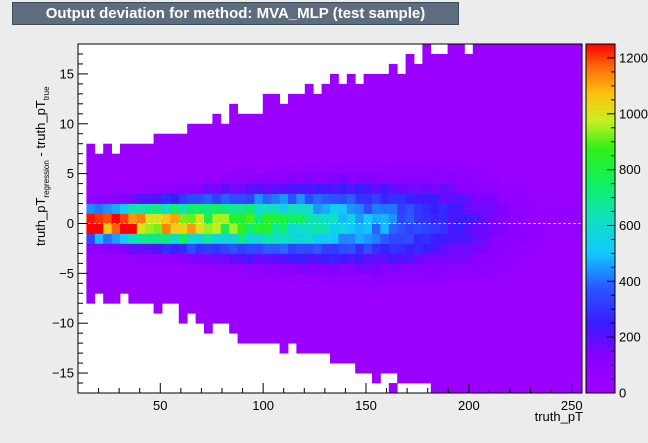 The height and width of the screenshot is (443, 648). What do you see at coordinates (63, 373) in the screenshot?
I see `y-tick-label: −15` at bounding box center [63, 373].